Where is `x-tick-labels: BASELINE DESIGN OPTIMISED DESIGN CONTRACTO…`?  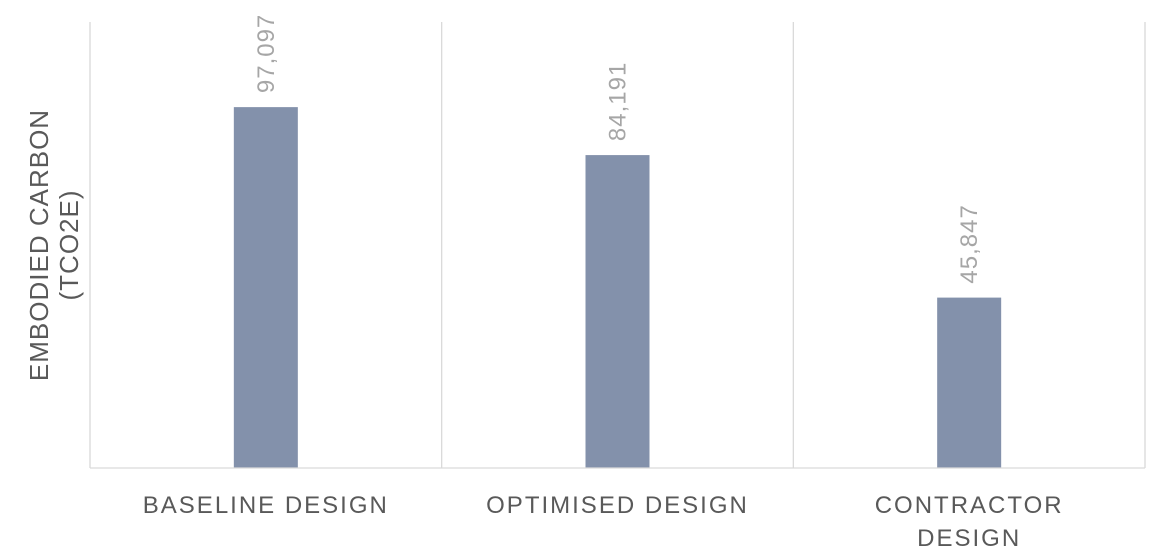
x-tick-labels: BASELINE DESIGN OPTIMISED DESIGN CONTRACTO… is located at coordinates (603, 521).